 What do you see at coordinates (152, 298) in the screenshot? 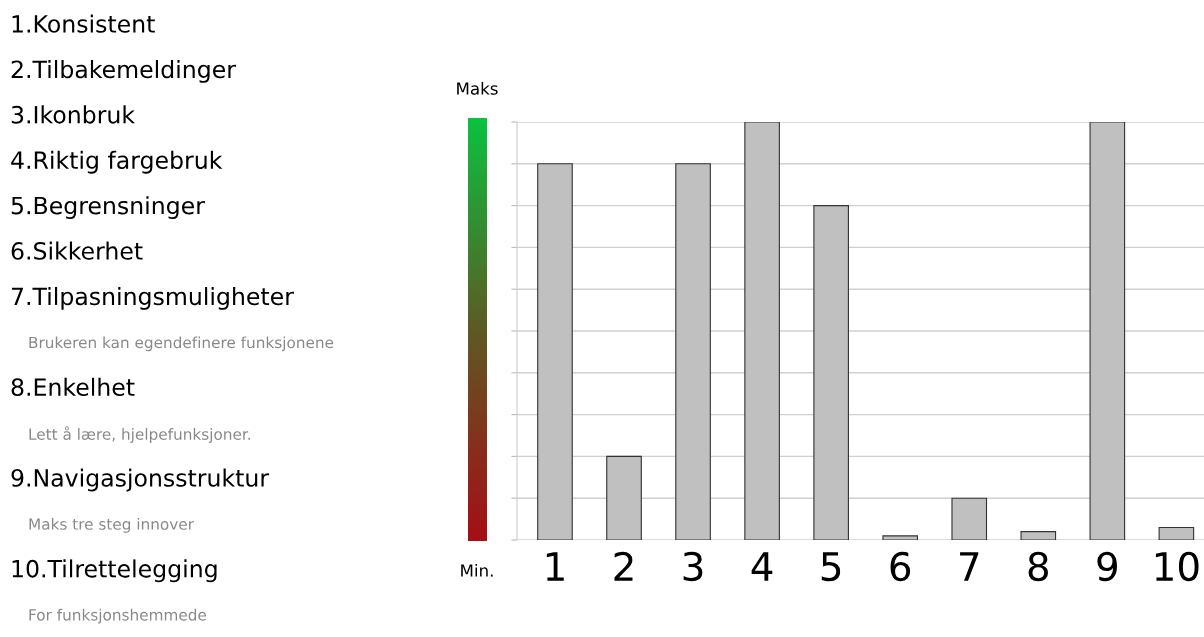
I see `text: 7.Tilpasningsmuligheter` at bounding box center [152, 298].